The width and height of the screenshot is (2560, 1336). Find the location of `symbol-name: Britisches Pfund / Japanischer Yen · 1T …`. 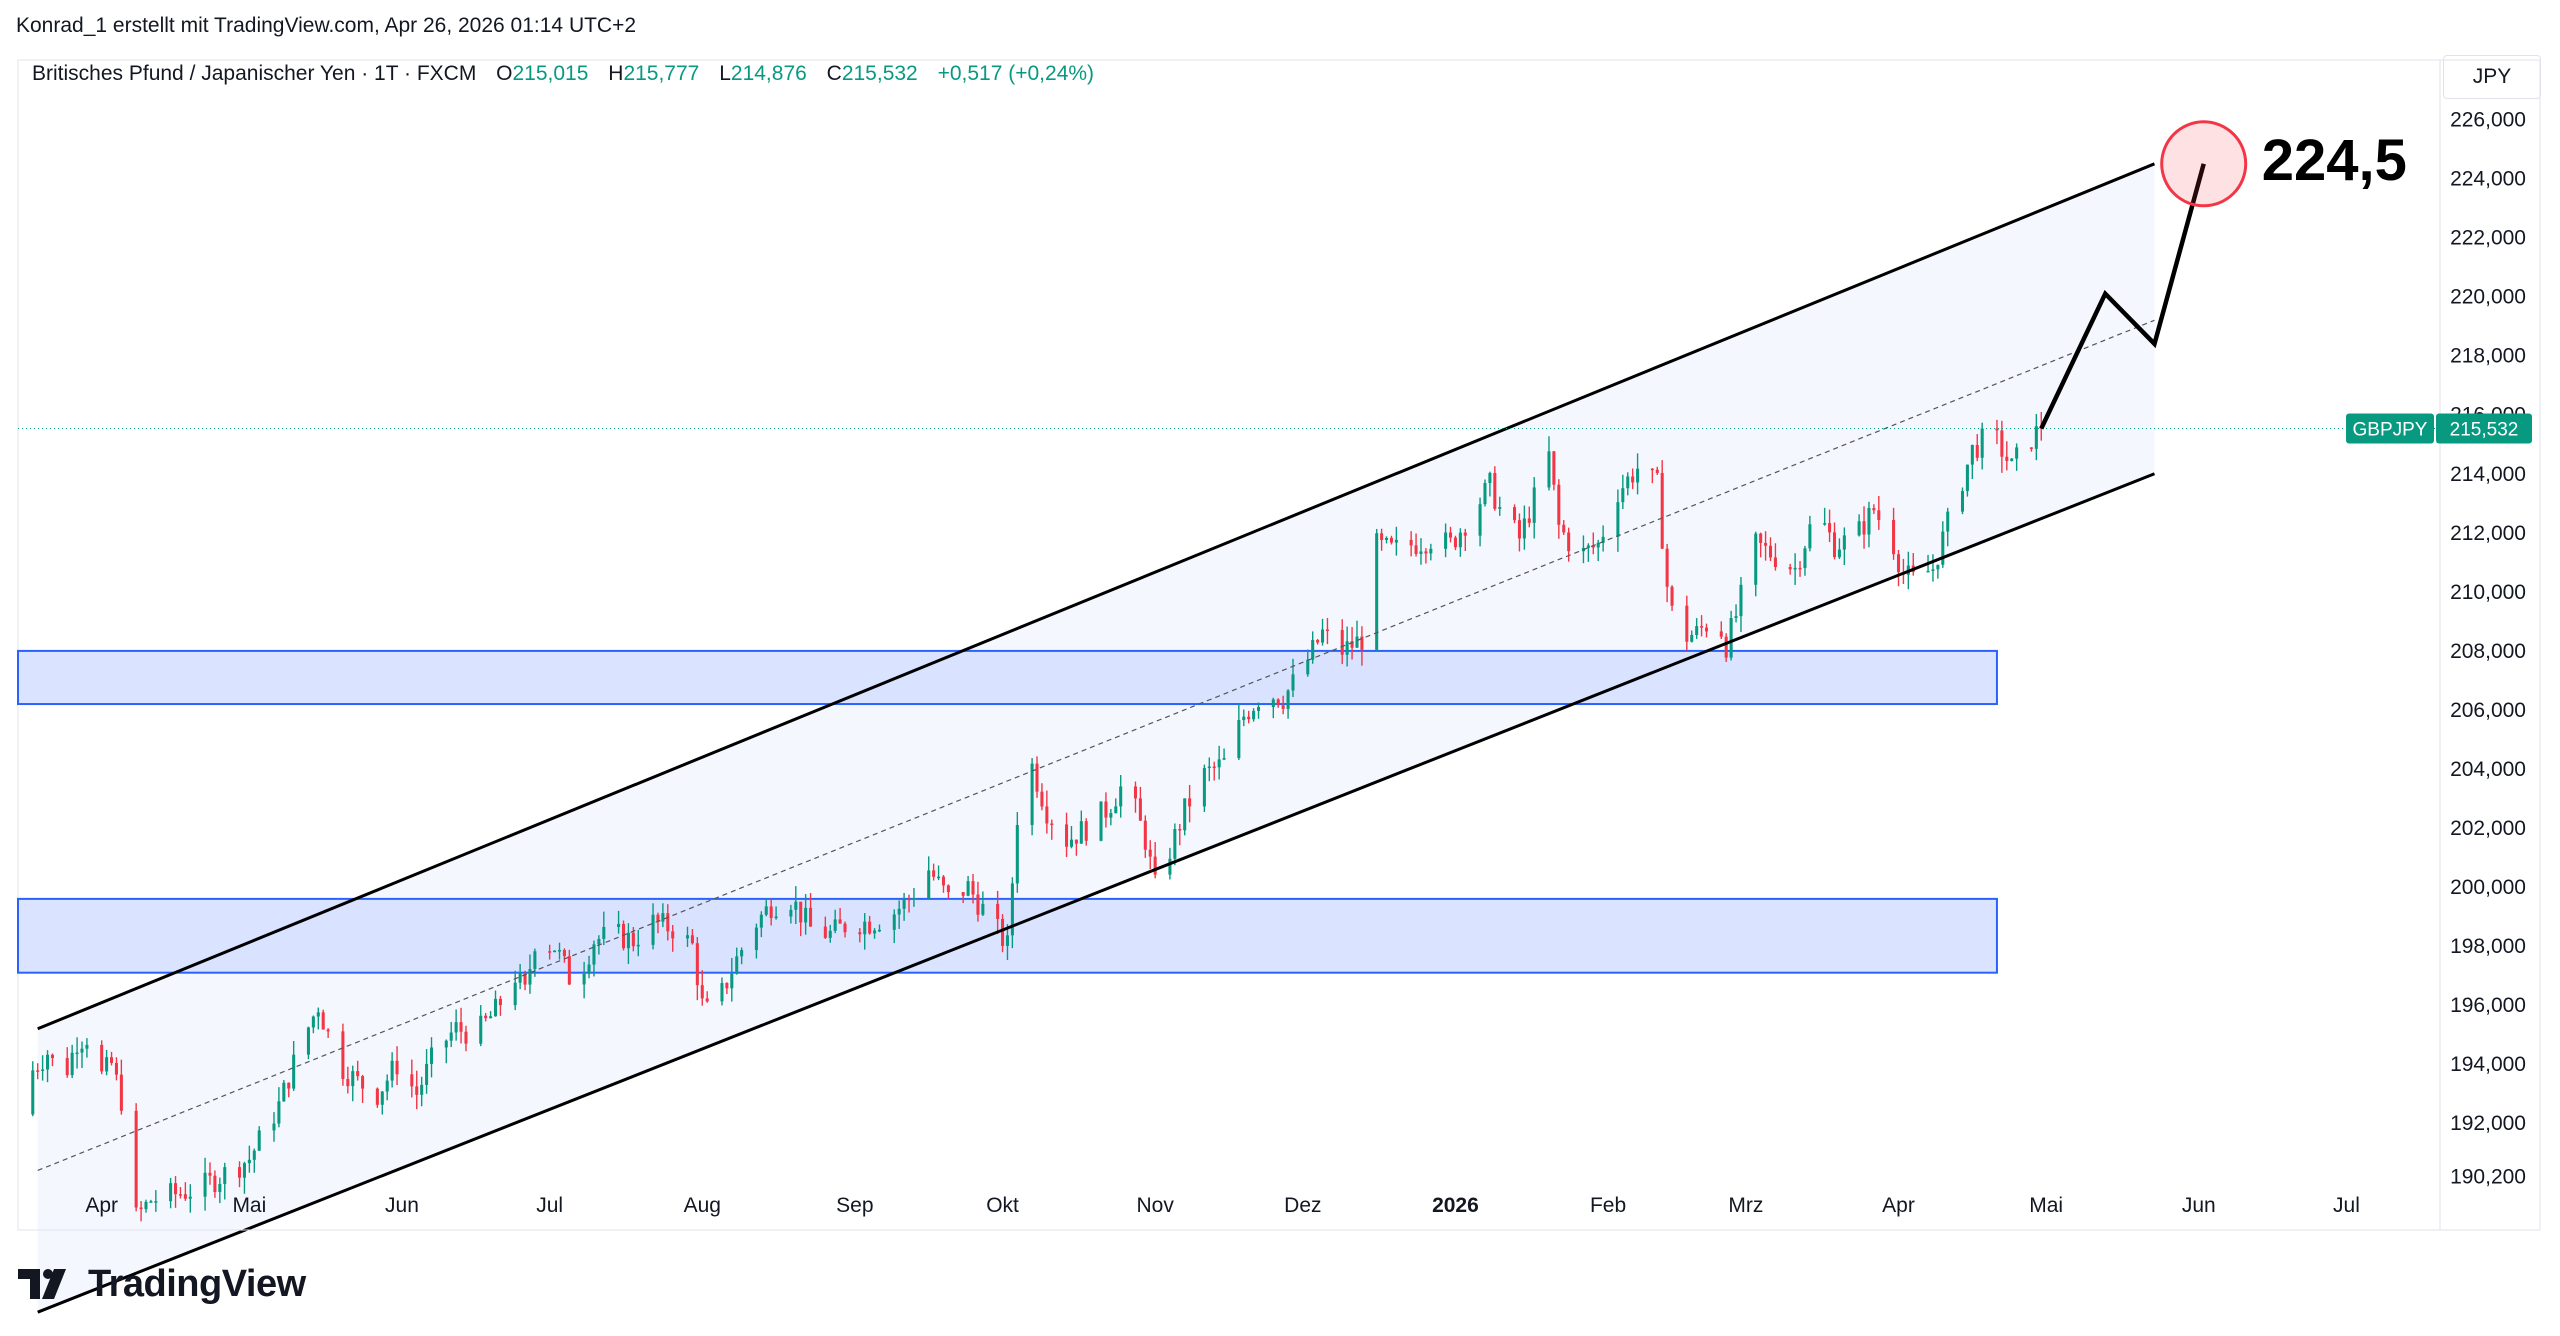

symbol-name: Britisches Pfund / Japanischer Yen · 1T … is located at coordinates (254, 73).